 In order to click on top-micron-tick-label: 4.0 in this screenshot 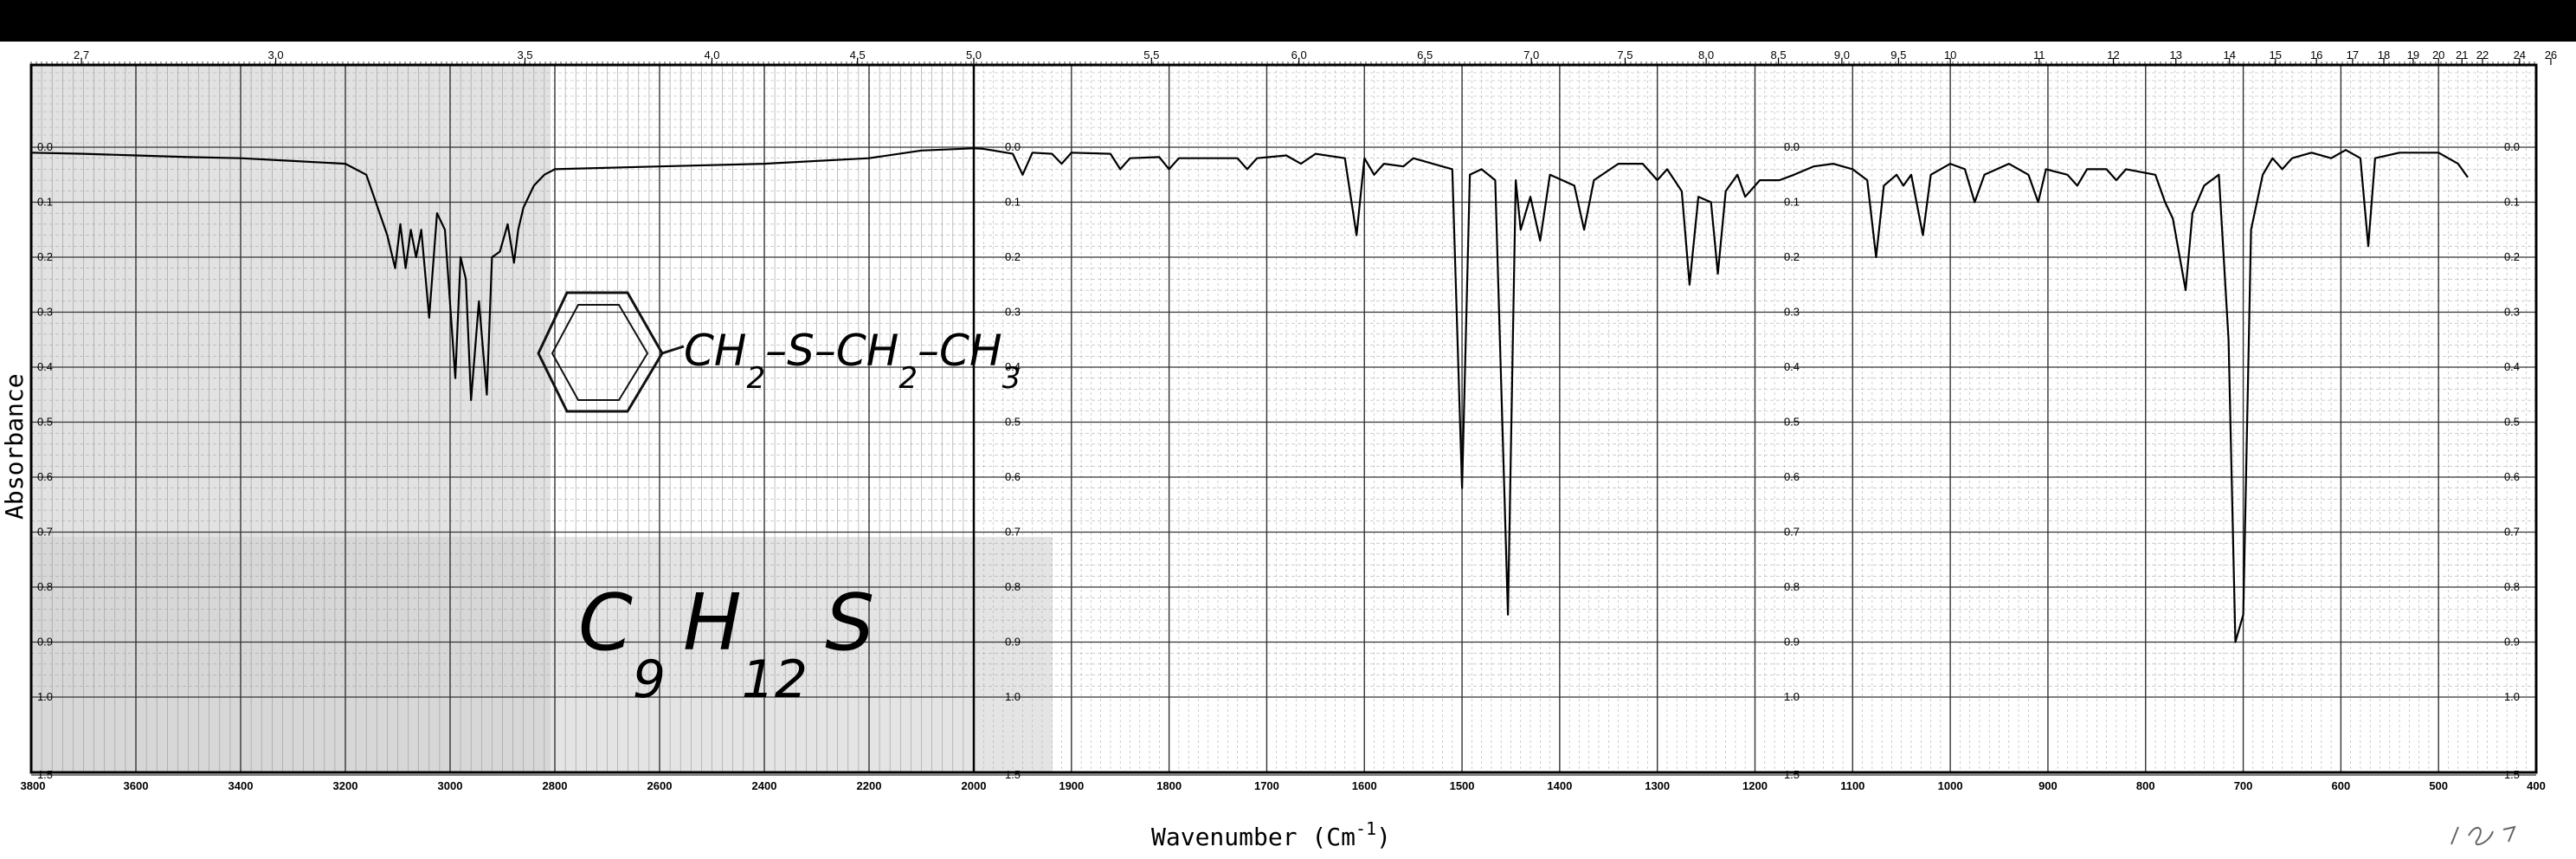, I will do `click(711, 55)`.